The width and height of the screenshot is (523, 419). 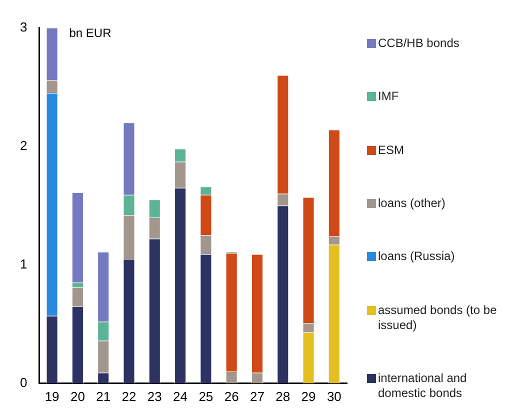 What do you see at coordinates (24, 145) in the screenshot?
I see `y-tick-label: 2` at bounding box center [24, 145].